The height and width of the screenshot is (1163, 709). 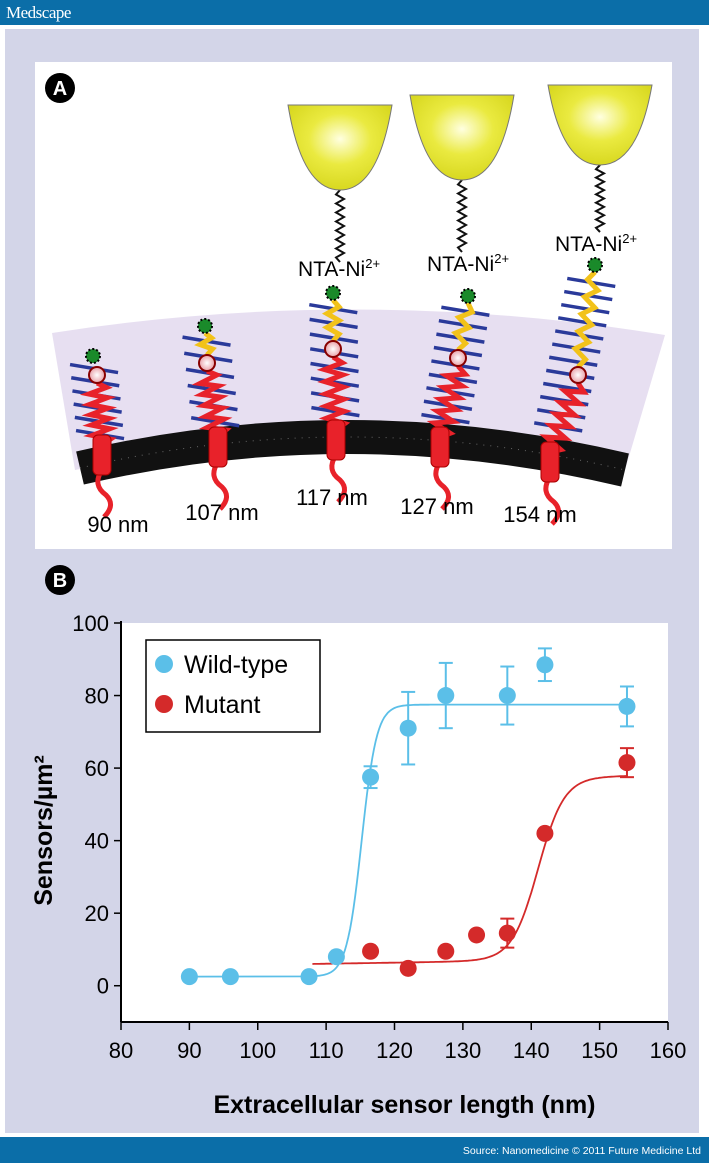 What do you see at coordinates (189, 1050) in the screenshot?
I see `x-tick-label: 90` at bounding box center [189, 1050].